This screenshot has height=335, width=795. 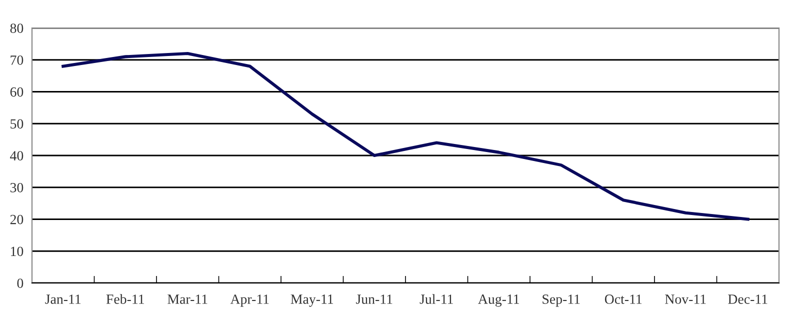 I want to click on x-tick-label: Oct-11, so click(x=623, y=299).